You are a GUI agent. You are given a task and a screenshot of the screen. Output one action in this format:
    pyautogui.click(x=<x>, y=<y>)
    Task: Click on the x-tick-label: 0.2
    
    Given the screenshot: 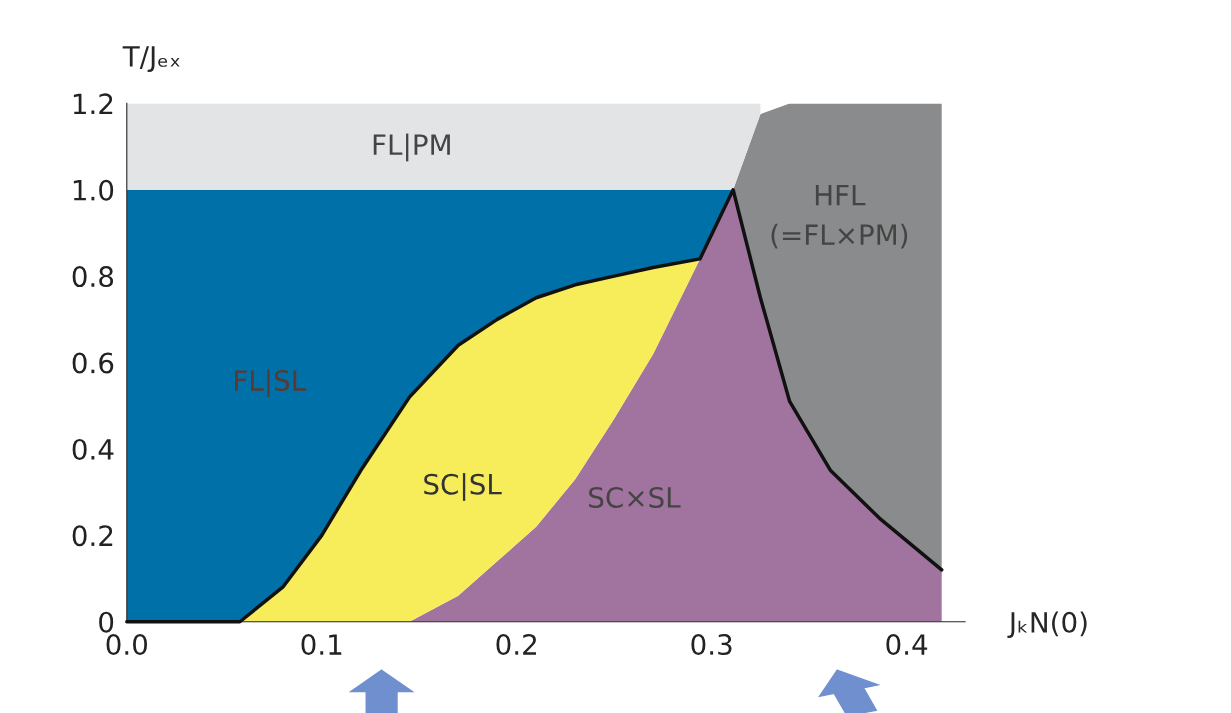 What is the action you would take?
    pyautogui.click(x=516, y=645)
    